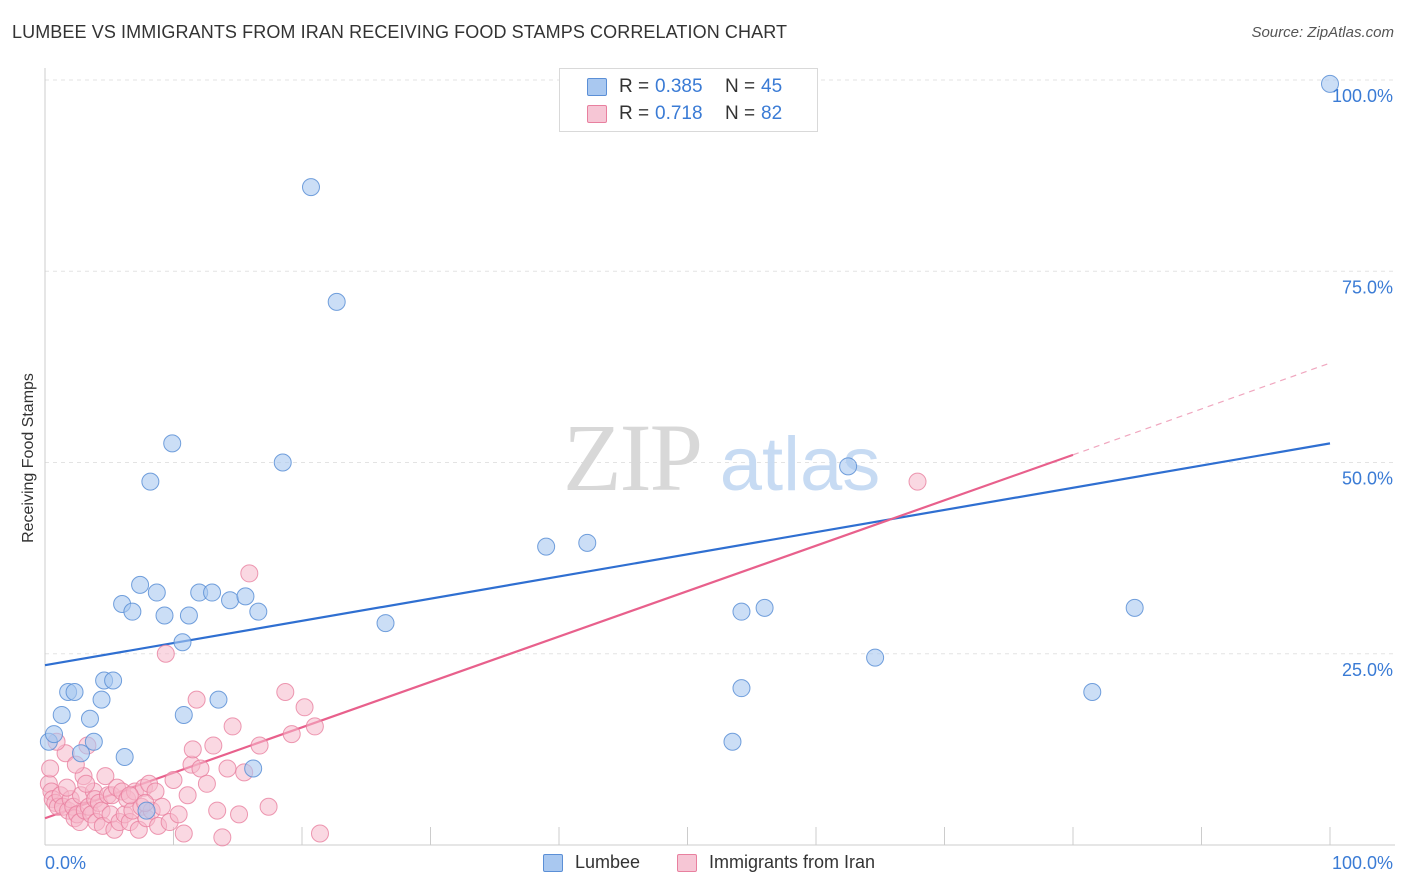 The width and height of the screenshot is (1406, 892). I want to click on legend-row-lumbee: R = 0.385 N = 45, so click(671, 87).